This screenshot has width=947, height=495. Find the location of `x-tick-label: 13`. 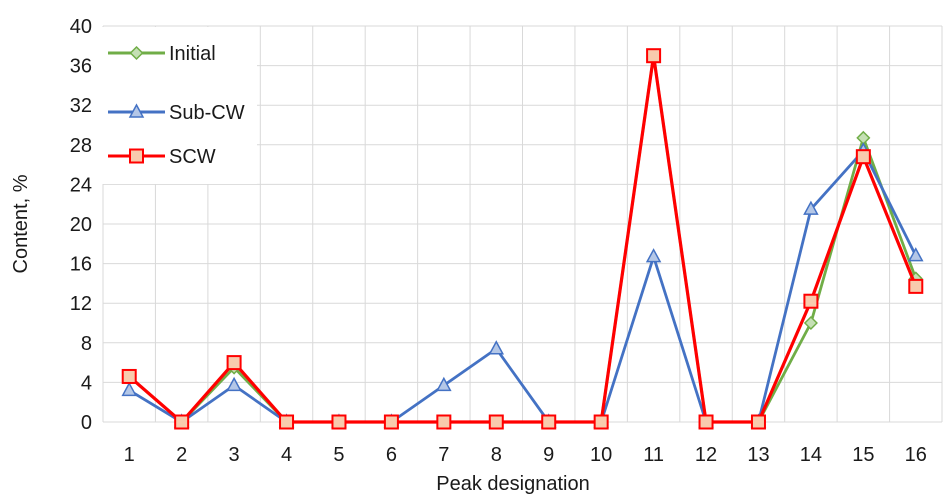

x-tick-label: 13 is located at coordinates (758, 455).